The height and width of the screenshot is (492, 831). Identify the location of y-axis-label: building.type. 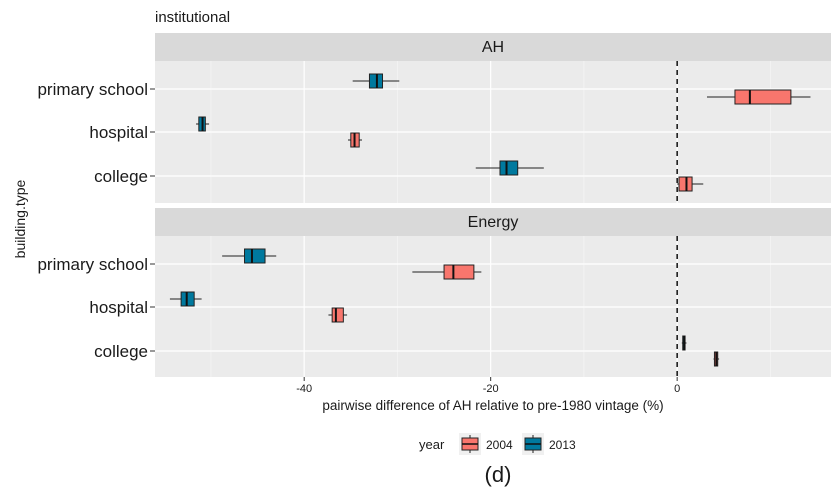
(20, 218).